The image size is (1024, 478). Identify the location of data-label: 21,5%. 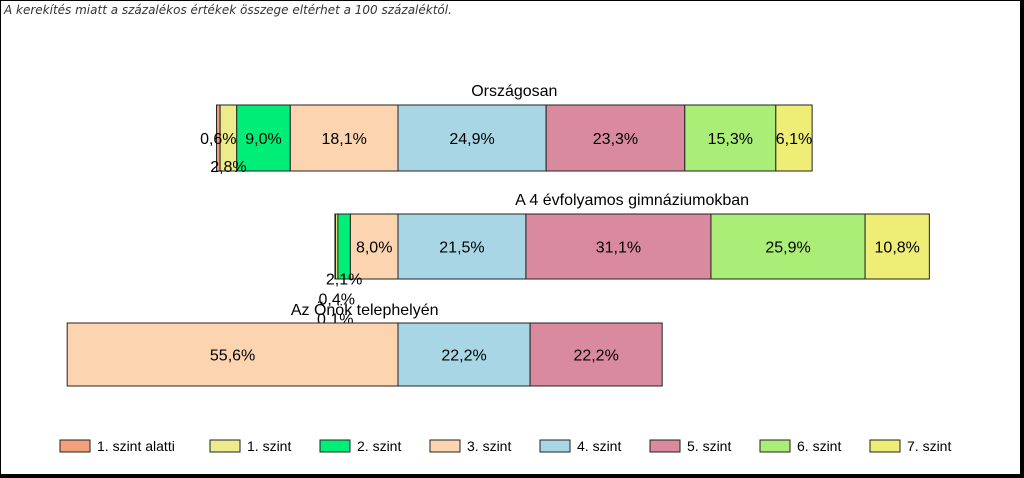
(461, 248).